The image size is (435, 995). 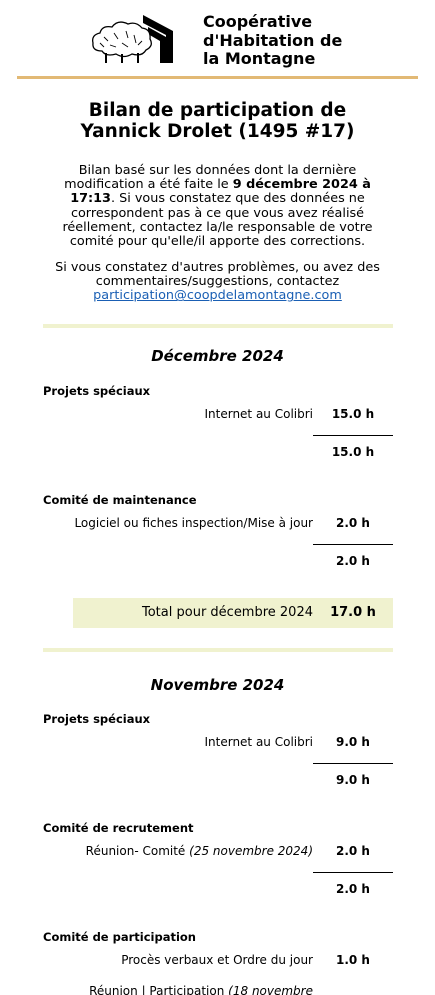 What do you see at coordinates (258, 21) in the screenshot?
I see `org-name-line: Coopérative` at bounding box center [258, 21].